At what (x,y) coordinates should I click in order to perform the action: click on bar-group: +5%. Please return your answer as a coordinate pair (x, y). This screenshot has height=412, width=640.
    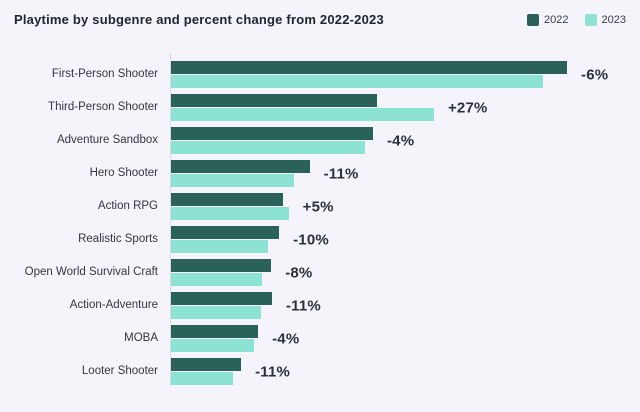
    Looking at the image, I should click on (398, 206).